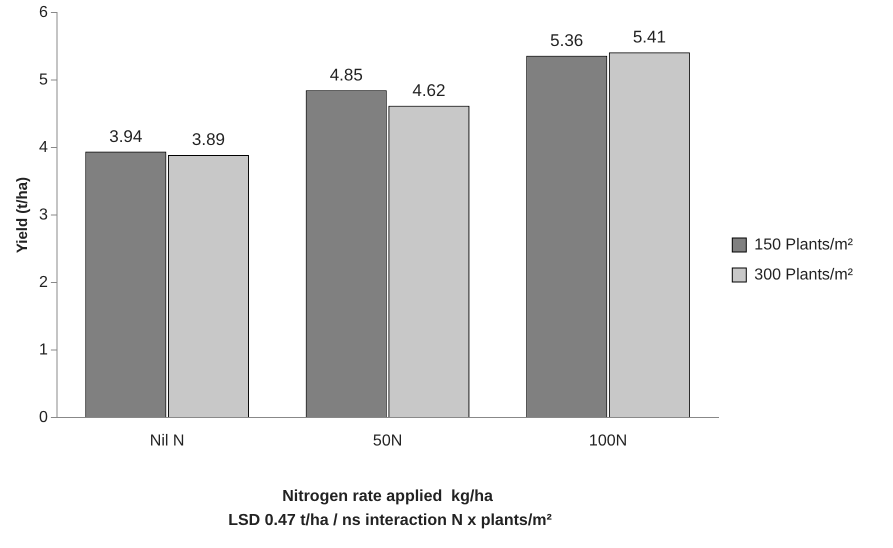 The width and height of the screenshot is (893, 548). What do you see at coordinates (125, 136) in the screenshot?
I see `data-label: 3.94` at bounding box center [125, 136].